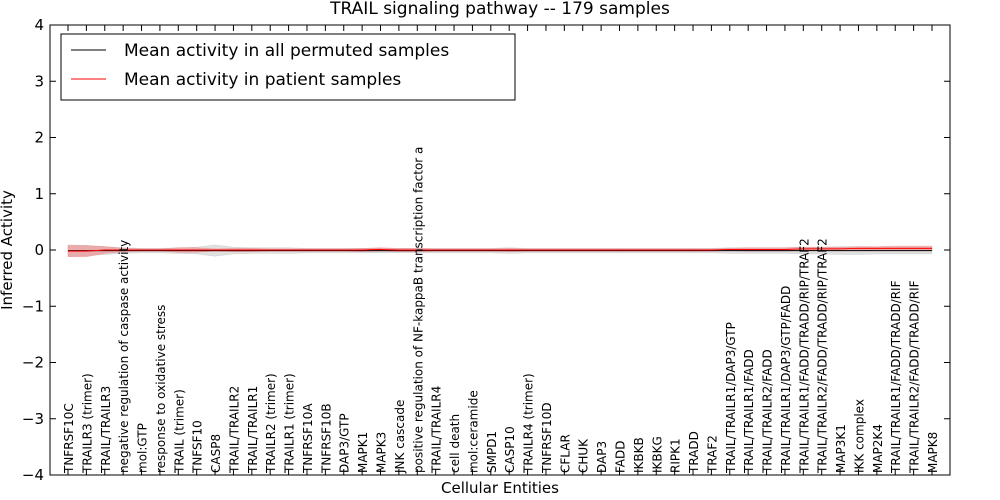 The height and width of the screenshot is (500, 1000). I want to click on x-tick-label: TRAF2, so click(712, 454).